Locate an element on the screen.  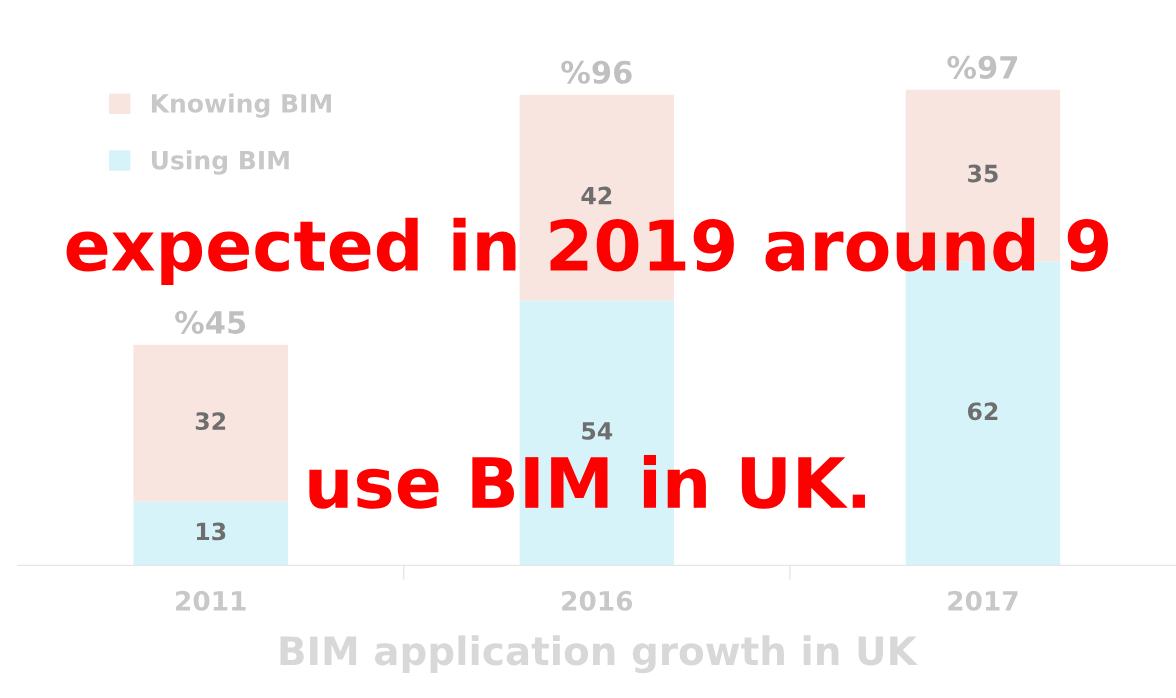
data-label: 13 is located at coordinates (211, 531).